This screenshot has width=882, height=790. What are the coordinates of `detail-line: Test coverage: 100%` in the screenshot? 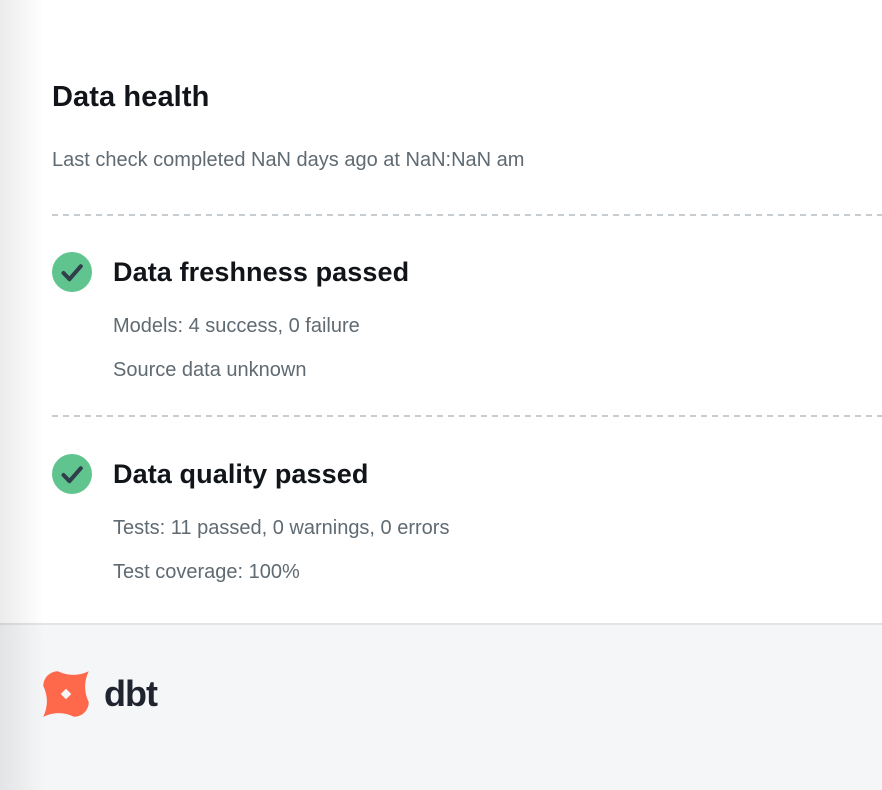 It's located at (206, 572).